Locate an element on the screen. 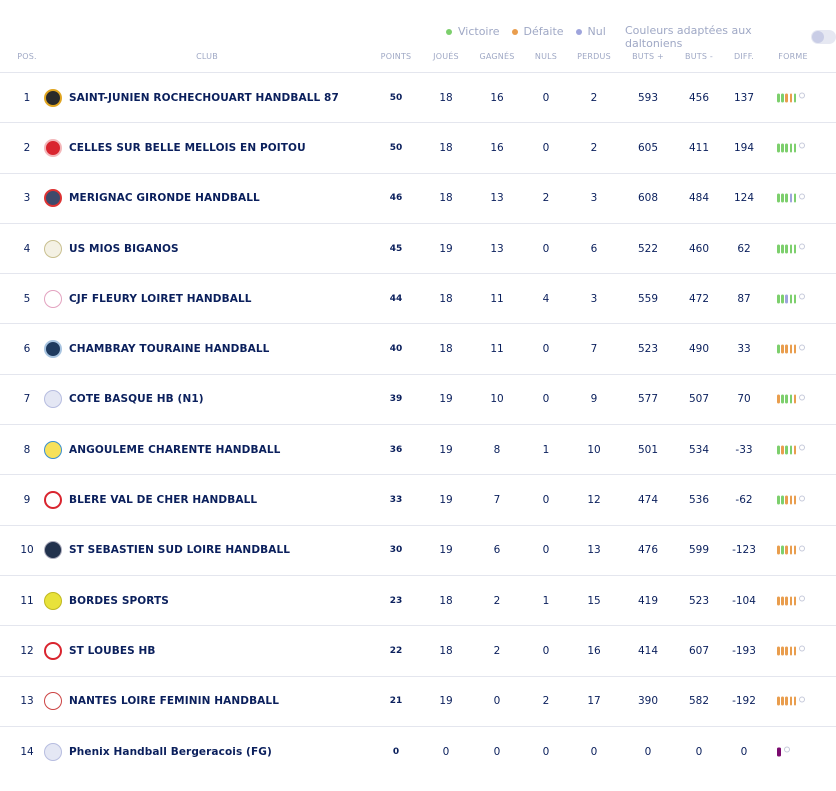 Image resolution: width=836 pixels, height=791 pixels. cell-pos: 10 is located at coordinates (27, 550).